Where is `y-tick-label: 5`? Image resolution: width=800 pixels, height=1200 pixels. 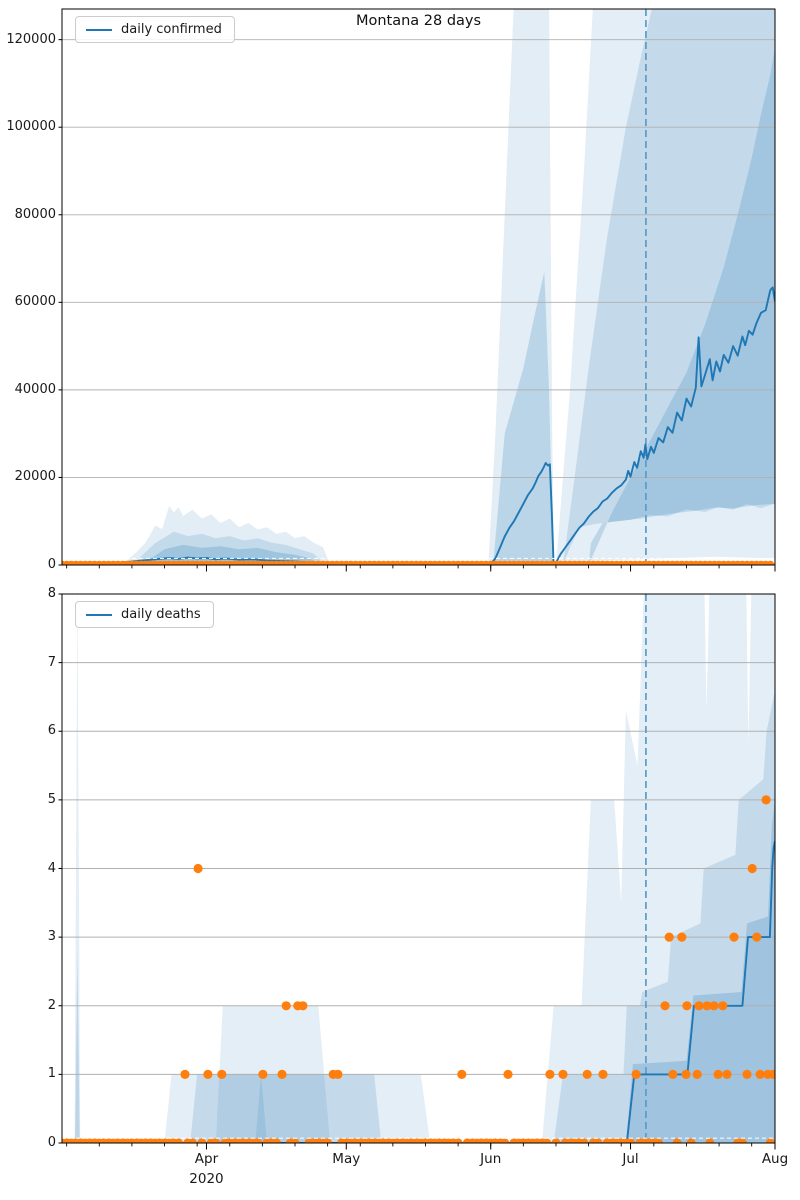 y-tick-label: 5 is located at coordinates (51, 799).